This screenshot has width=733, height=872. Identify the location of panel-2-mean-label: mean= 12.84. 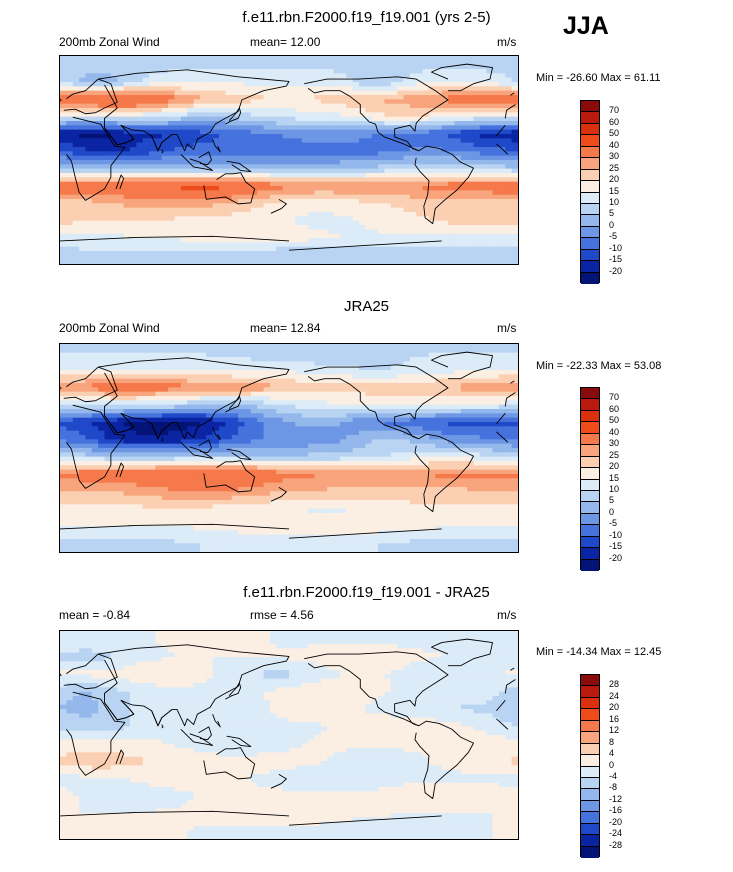
(285, 328).